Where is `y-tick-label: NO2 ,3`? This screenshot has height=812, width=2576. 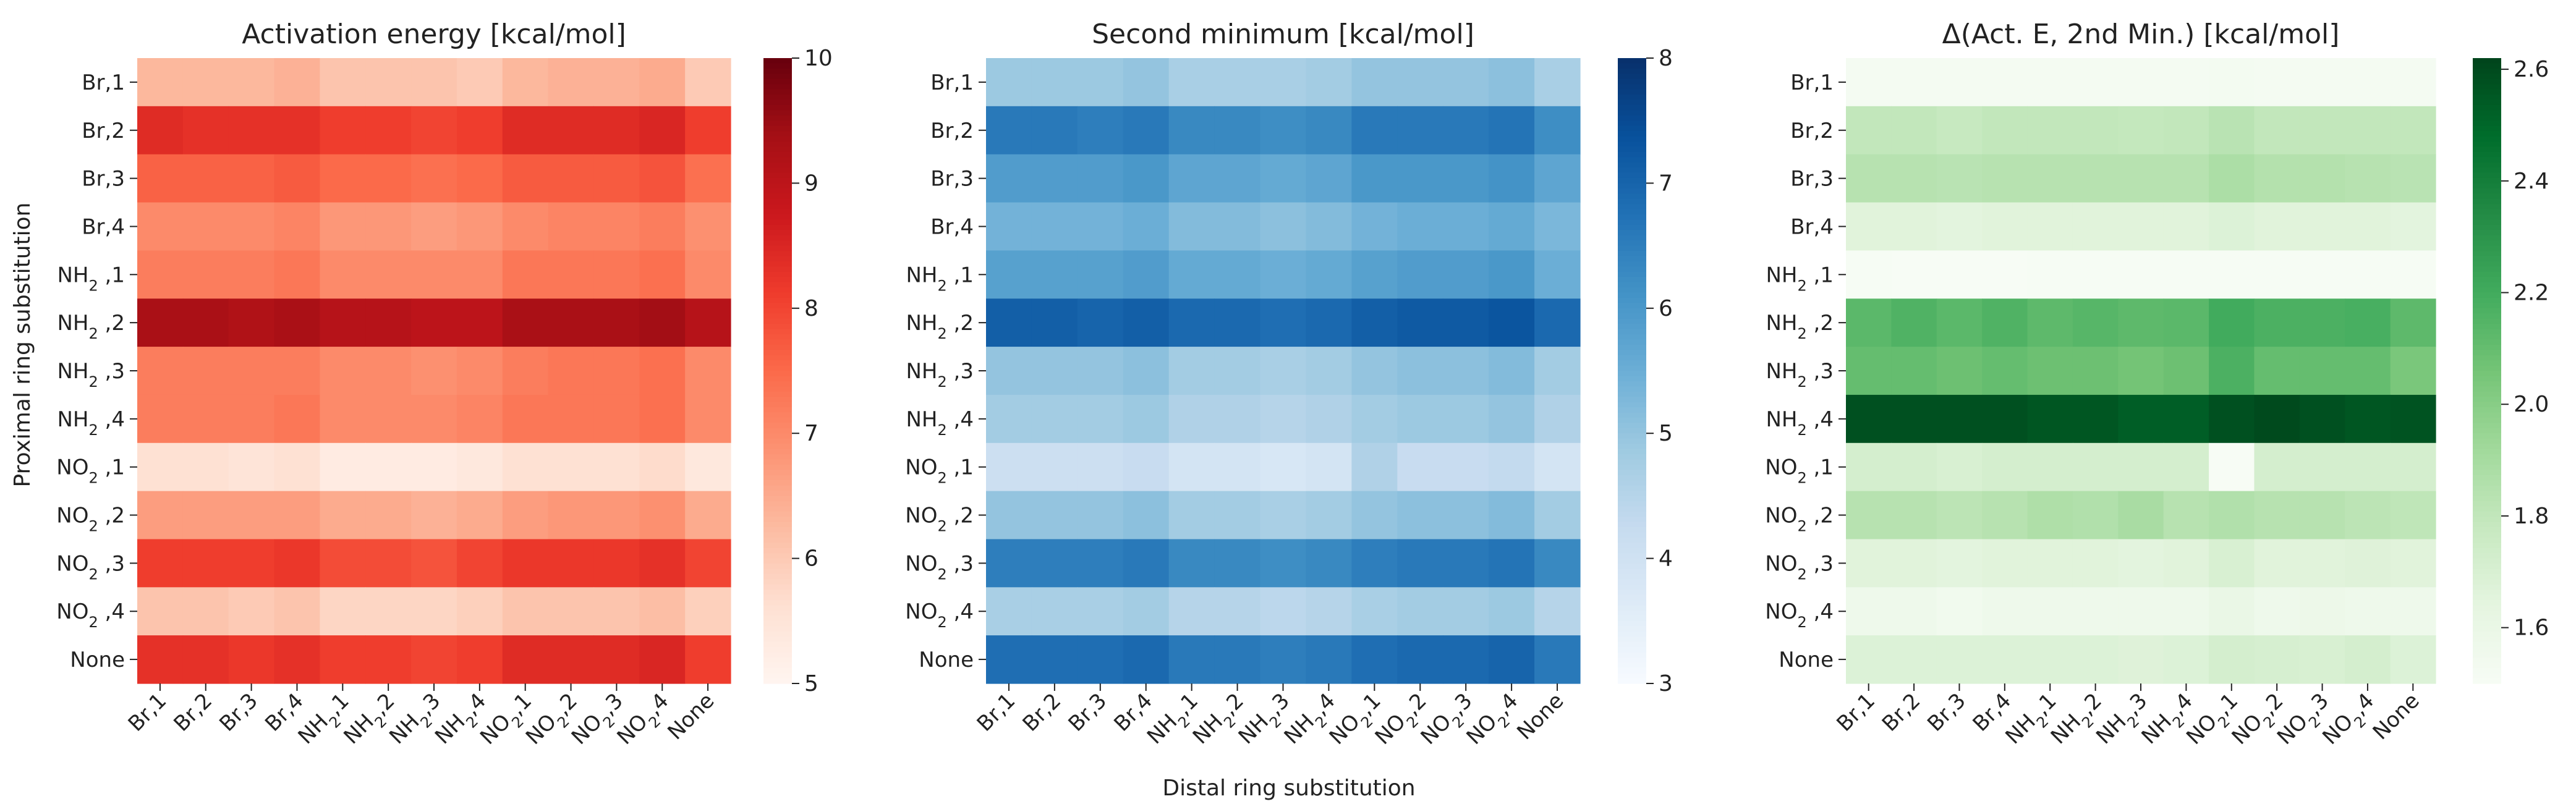 y-tick-label: NO2 ,3 is located at coordinates (1799, 567).